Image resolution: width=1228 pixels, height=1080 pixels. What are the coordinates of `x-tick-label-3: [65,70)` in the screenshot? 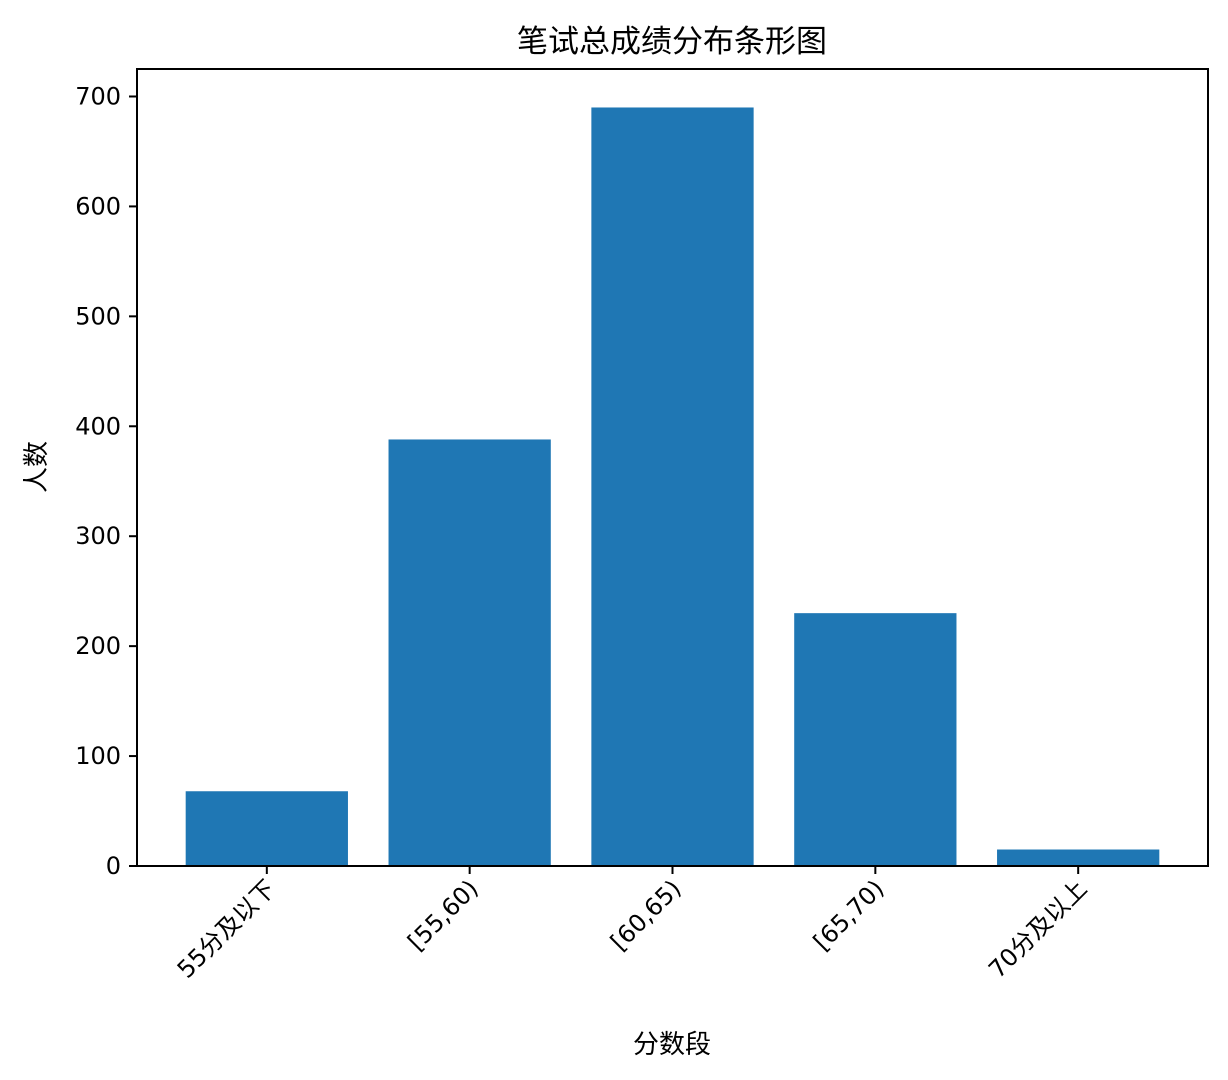 It's located at (849, 915).